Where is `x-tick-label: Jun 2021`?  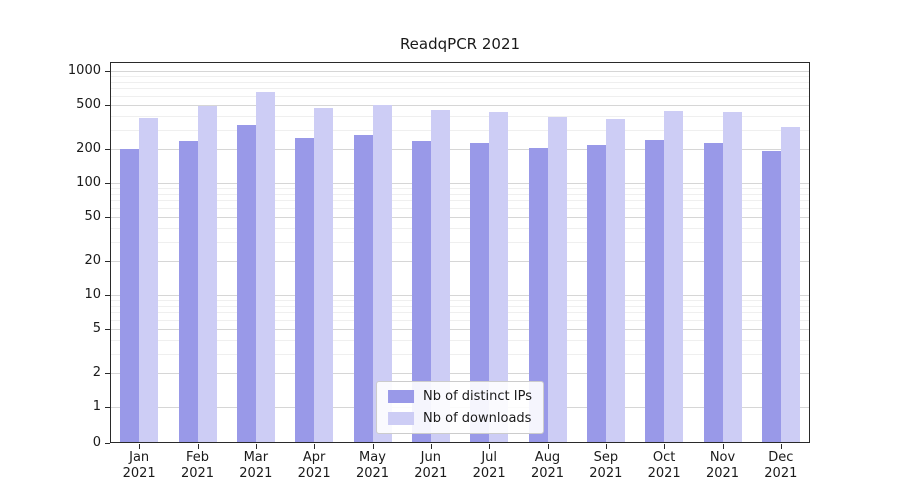 x-tick-label: Jun 2021 is located at coordinates (431, 465).